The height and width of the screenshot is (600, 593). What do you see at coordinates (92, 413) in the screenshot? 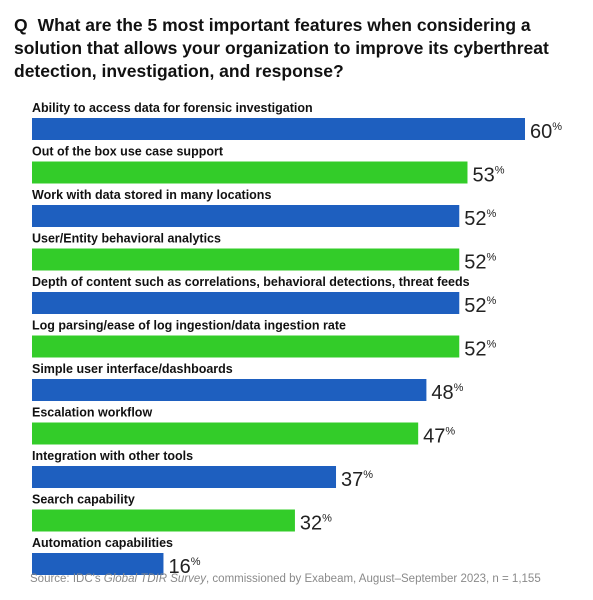
I see `category-label: Escalation workflow` at bounding box center [92, 413].